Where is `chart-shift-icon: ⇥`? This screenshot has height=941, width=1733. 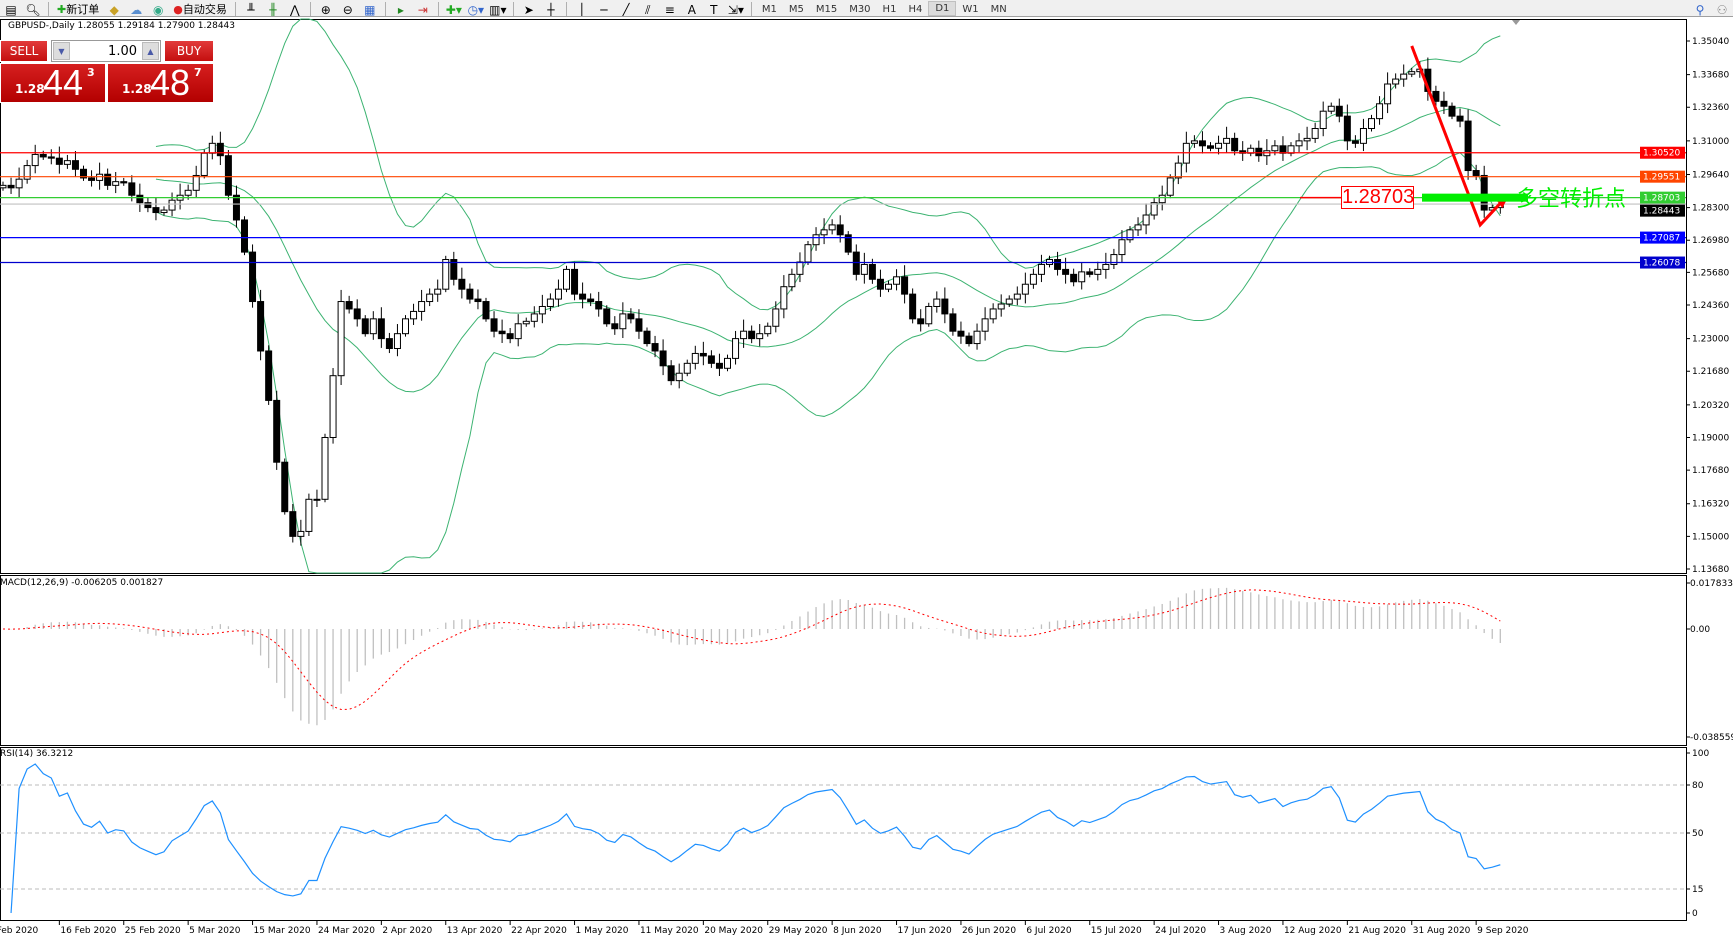
chart-shift-icon: ⇥ is located at coordinates (422, 10).